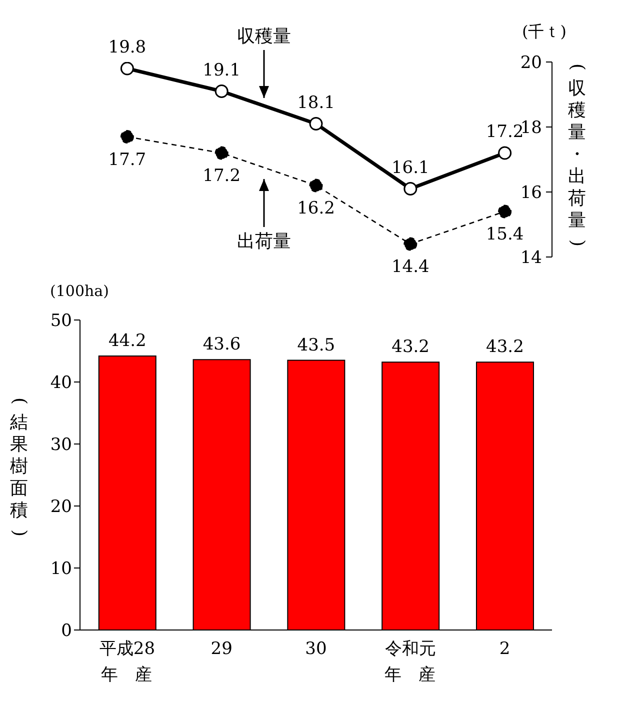 Image resolution: width=632 pixels, height=702 pixels. What do you see at coordinates (410, 267) in the screenshot?
I see `data-label: 14.4` at bounding box center [410, 267].